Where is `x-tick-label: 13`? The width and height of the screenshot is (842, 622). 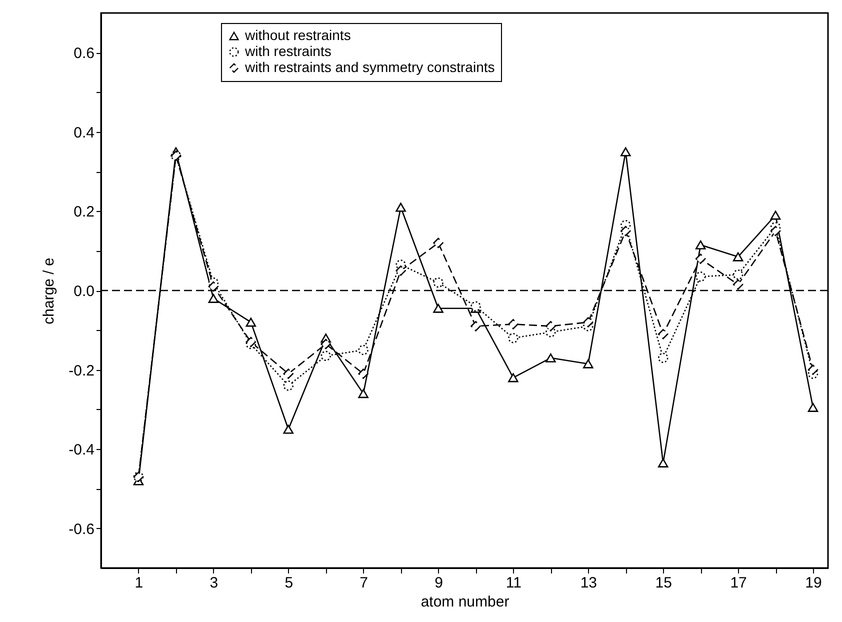
x-tick-label: 13 is located at coordinates (589, 583).